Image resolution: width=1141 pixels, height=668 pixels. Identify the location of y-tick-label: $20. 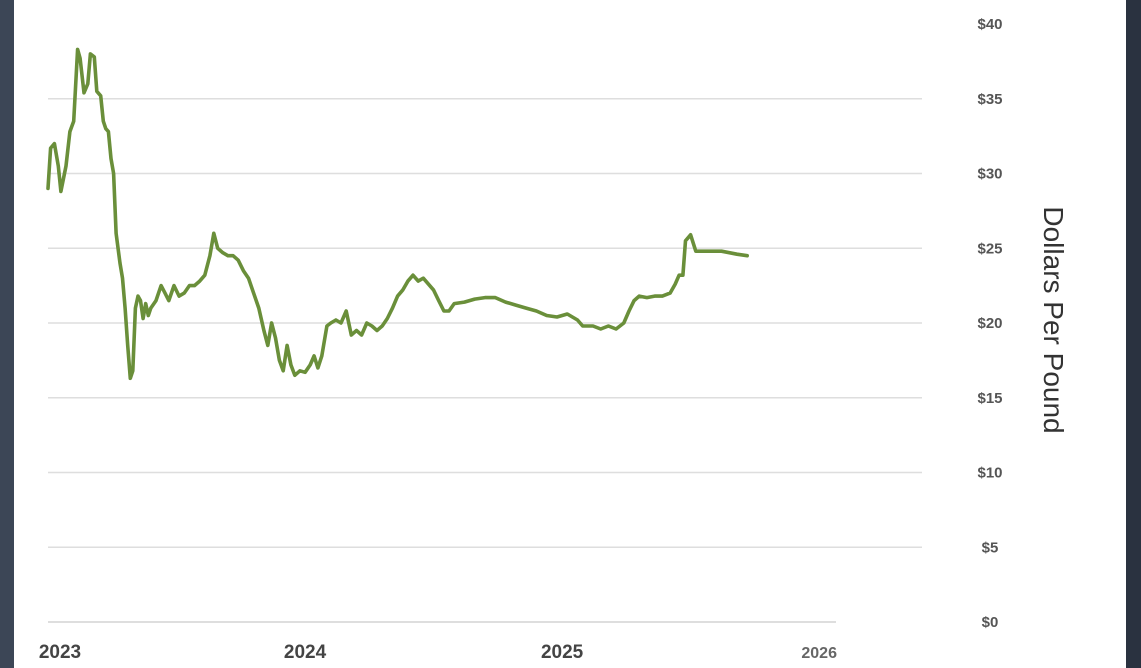
(989, 323).